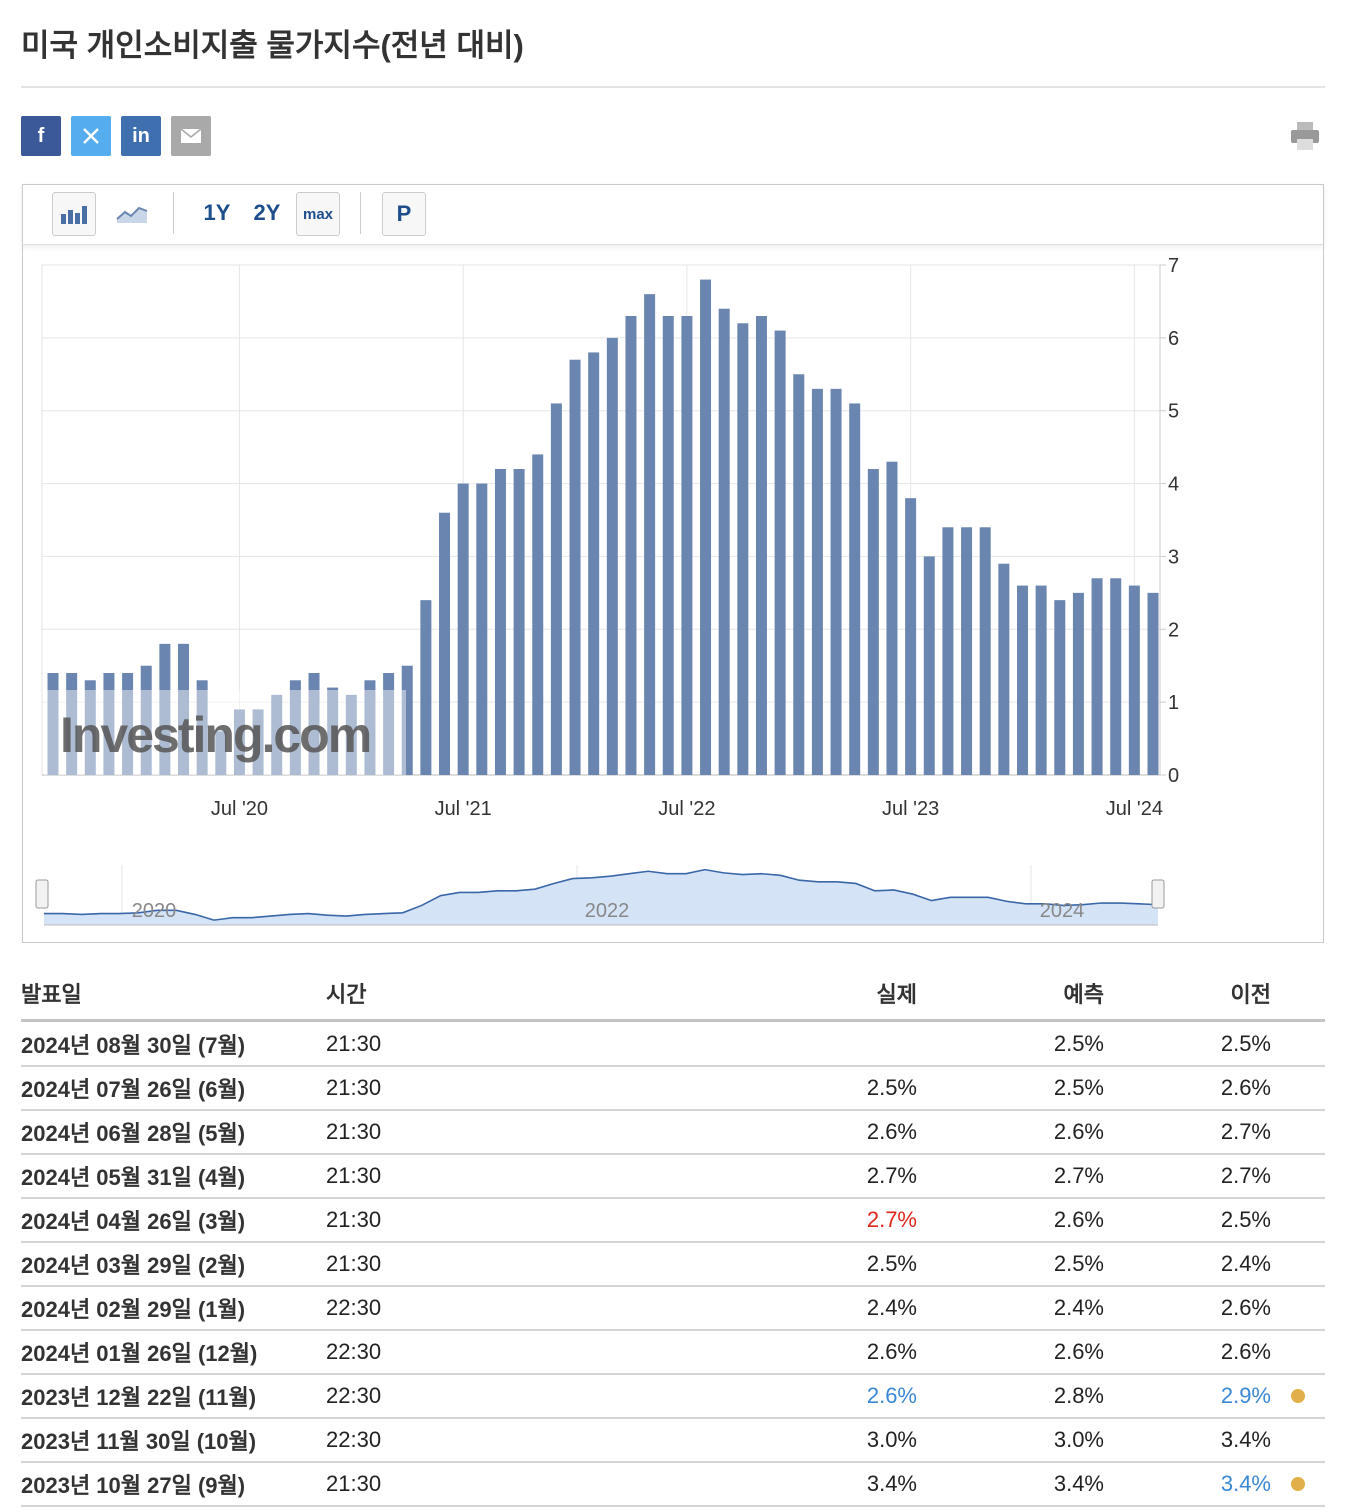 The image size is (1356, 1512). What do you see at coordinates (139, 1353) in the screenshot?
I see `date-cell: 2024년 01월 26일 (12월)` at bounding box center [139, 1353].